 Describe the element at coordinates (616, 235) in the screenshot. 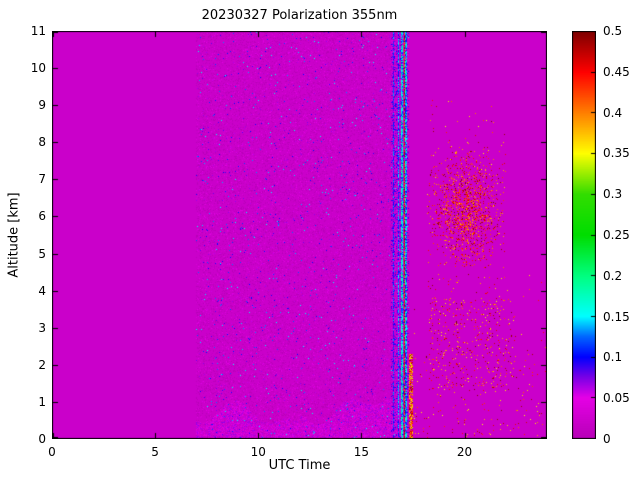

I see `colorbar-tick-label: 0.25` at that location.